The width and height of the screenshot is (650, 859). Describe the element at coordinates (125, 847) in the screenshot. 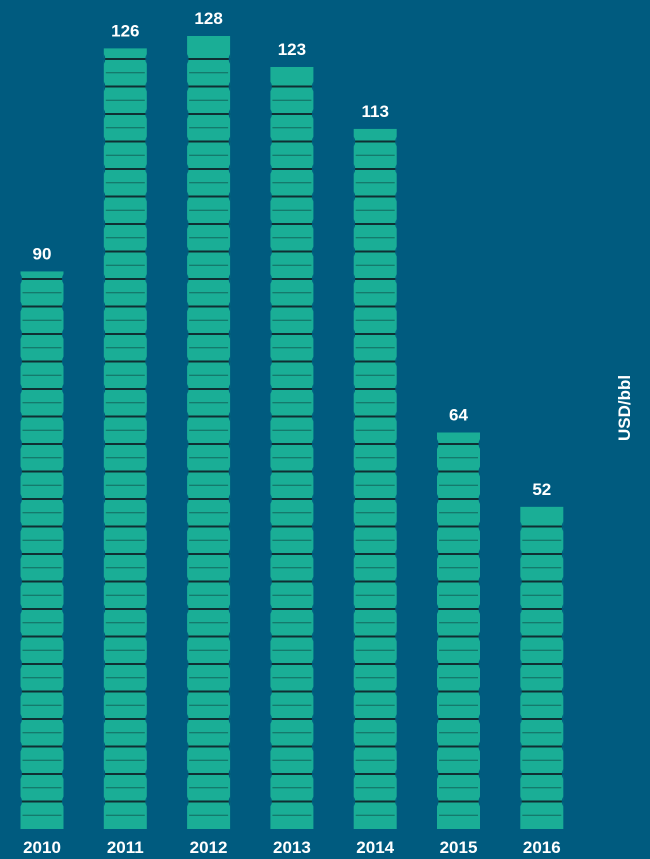

I see `category-label-2011: 2011` at that location.